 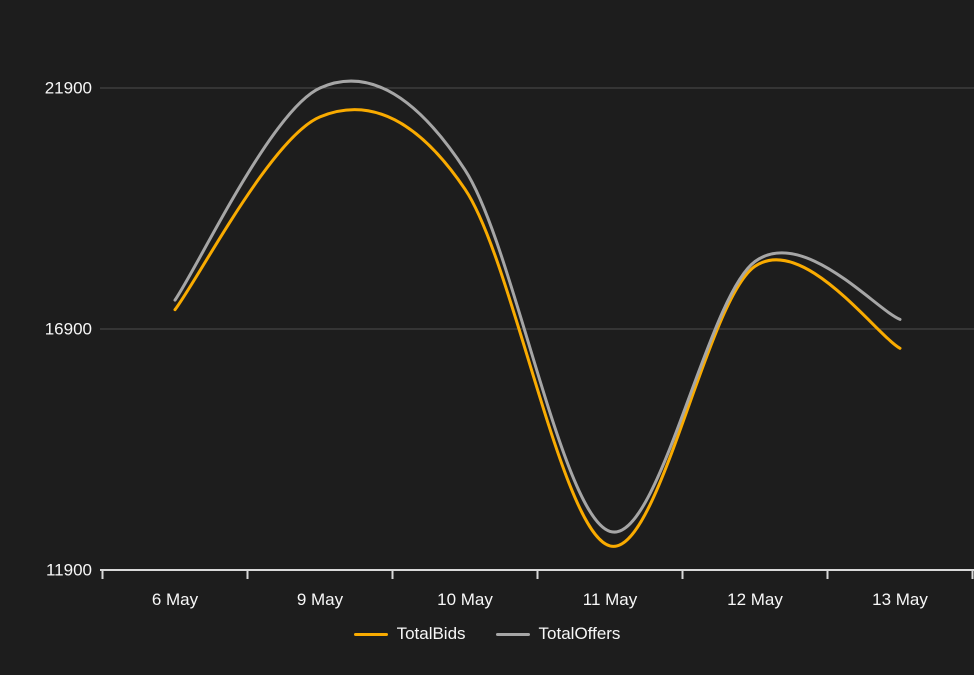 I want to click on x-tick-label: 6 May, so click(x=175, y=599).